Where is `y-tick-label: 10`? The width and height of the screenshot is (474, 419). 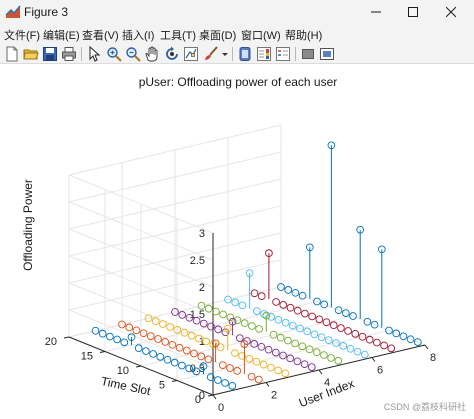
y-tick-label: 10 is located at coordinates (123, 371).